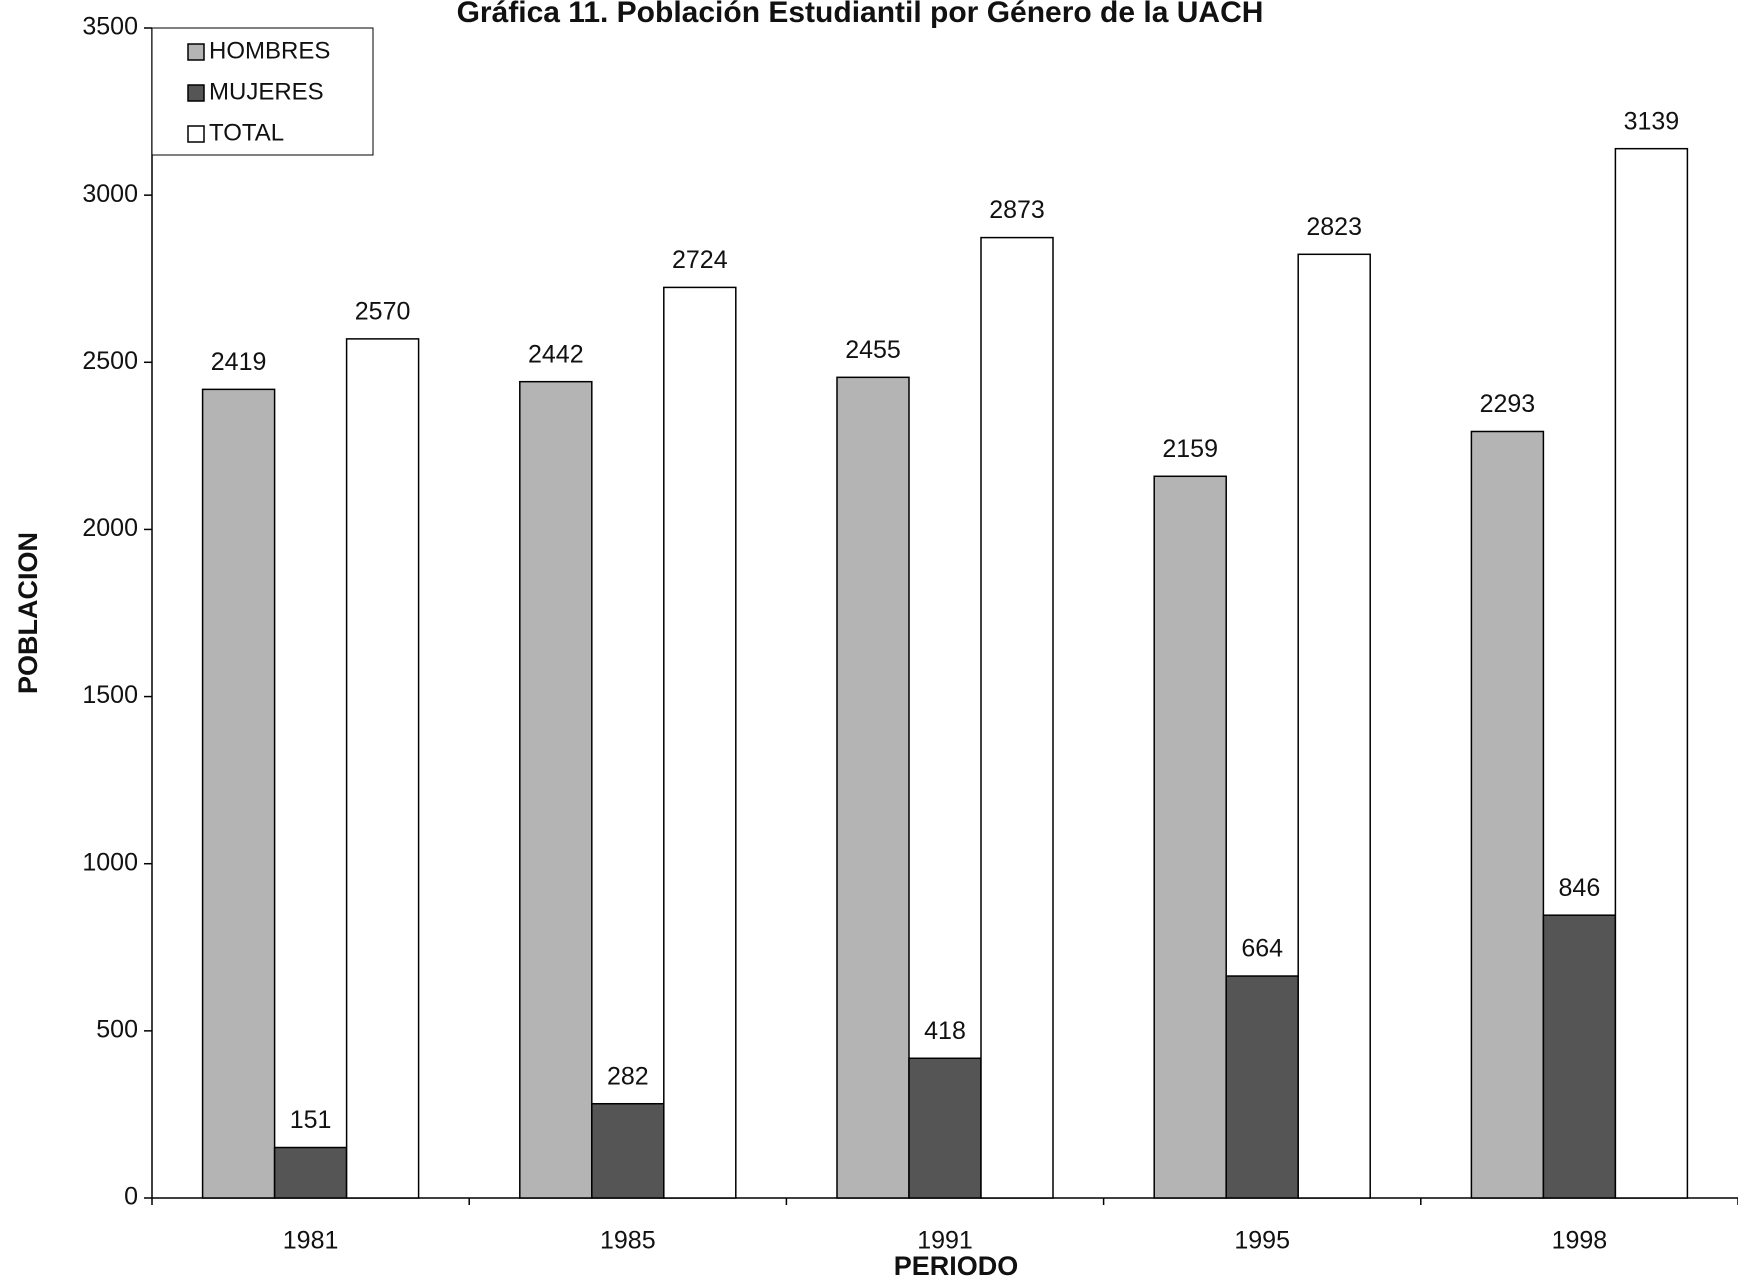 The image size is (1738, 1282). I want to click on value-label: 2293, so click(1508, 404).